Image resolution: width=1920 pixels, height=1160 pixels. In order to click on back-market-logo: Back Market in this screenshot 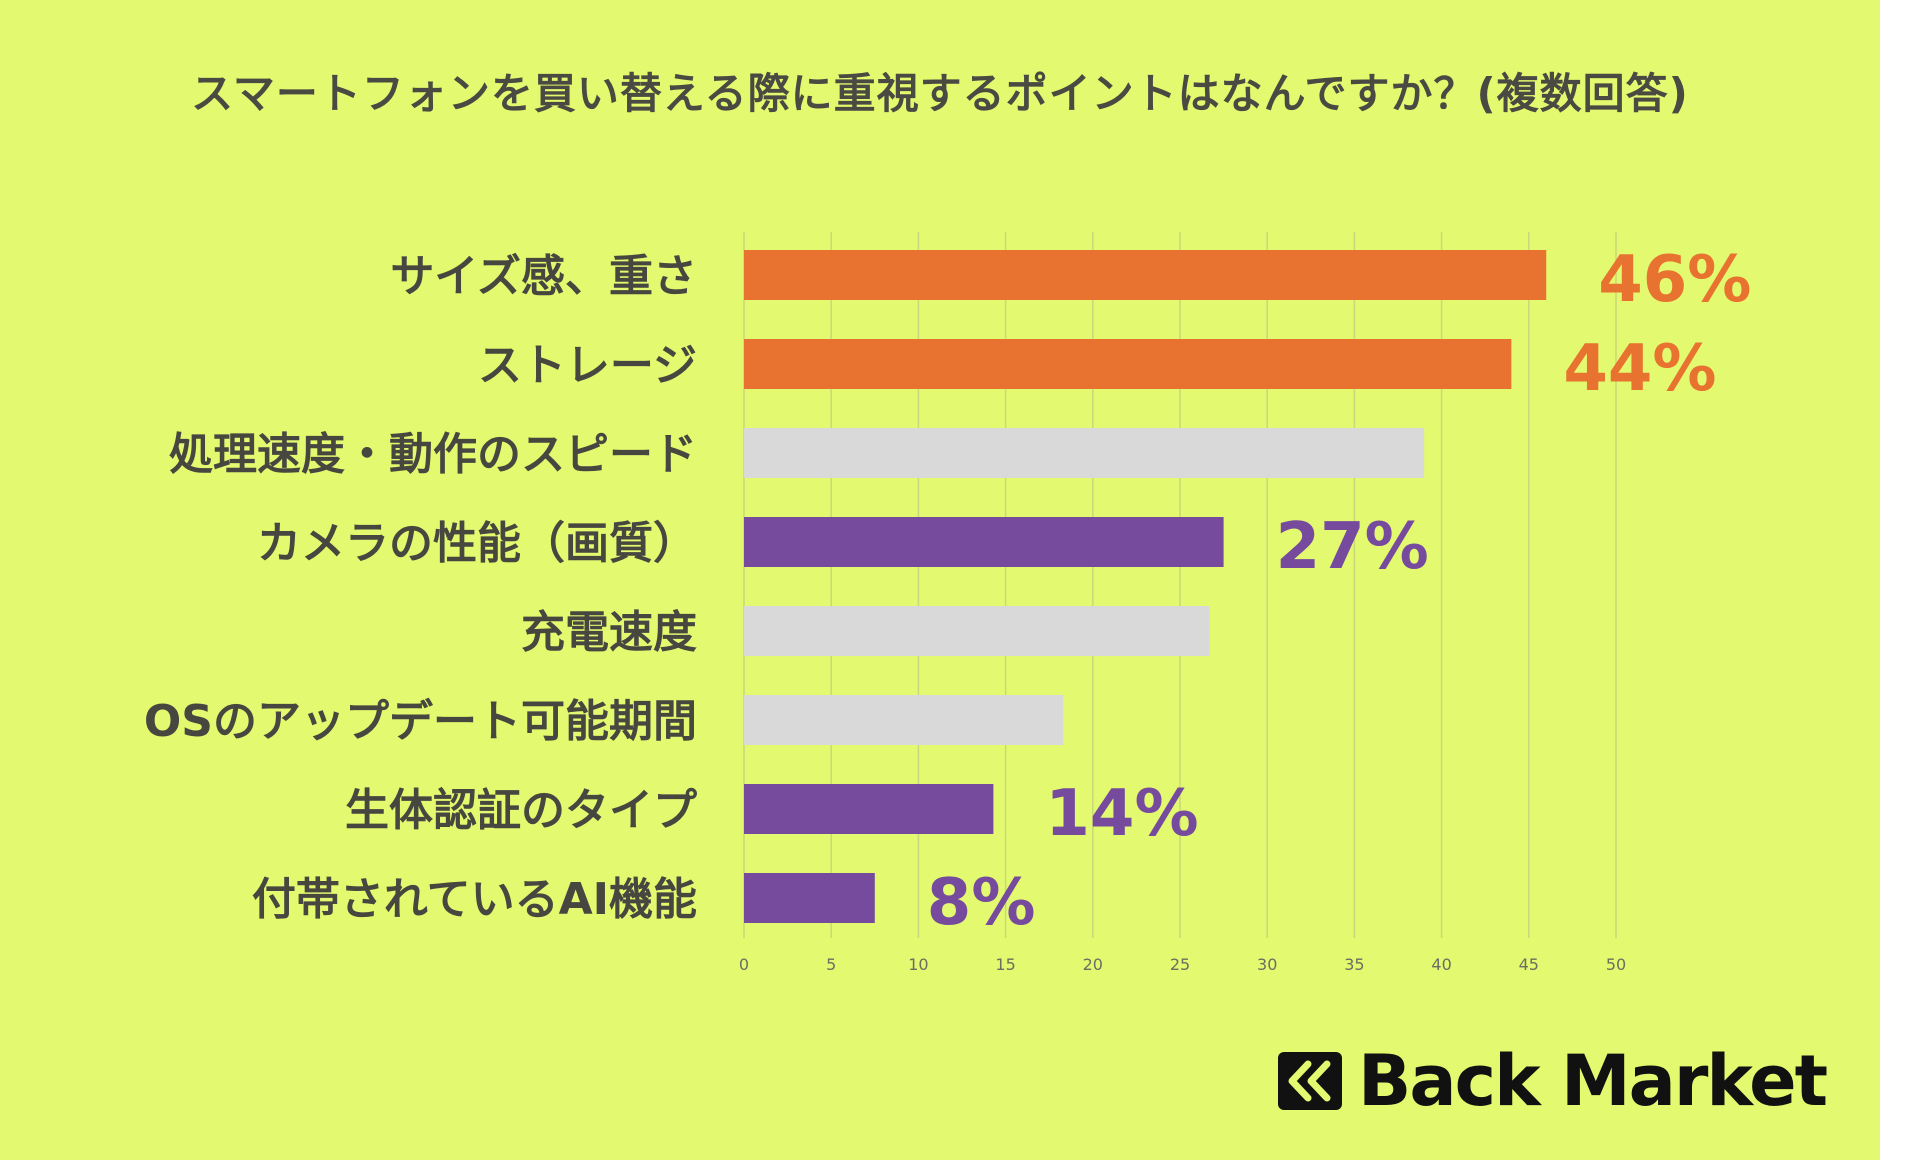, I will do `click(1553, 1081)`.